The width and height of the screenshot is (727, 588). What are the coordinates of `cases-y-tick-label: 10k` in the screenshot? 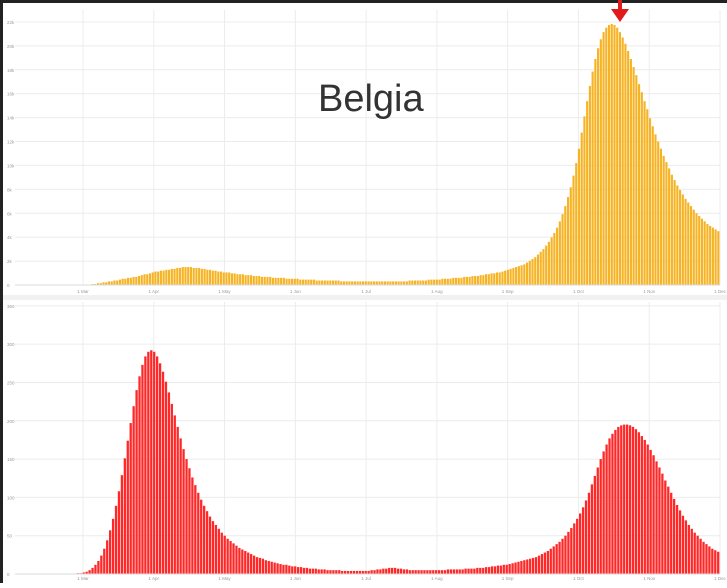 It's located at (11, 165).